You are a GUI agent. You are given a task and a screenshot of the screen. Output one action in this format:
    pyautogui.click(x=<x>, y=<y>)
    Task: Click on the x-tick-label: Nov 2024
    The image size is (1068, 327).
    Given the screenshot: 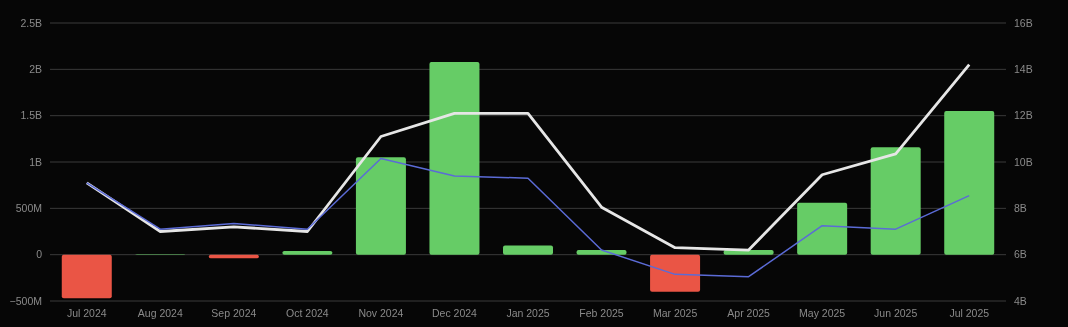 What is the action you would take?
    pyautogui.click(x=381, y=313)
    